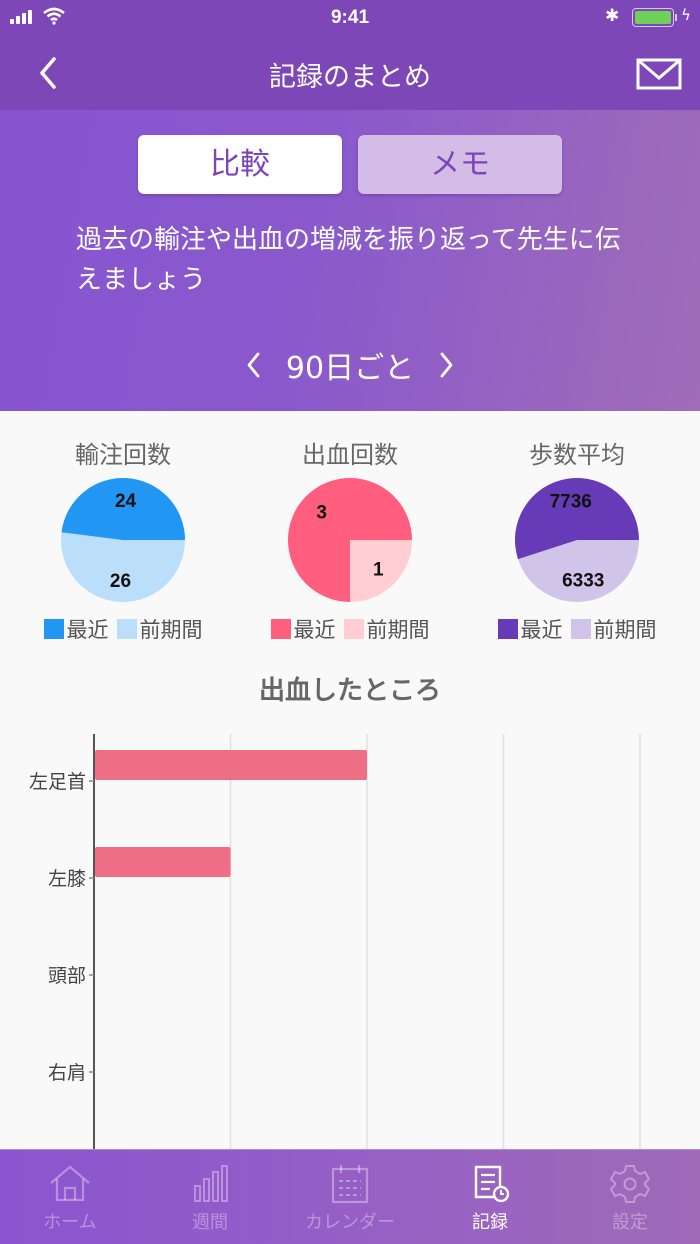 The width and height of the screenshot is (700, 1244). What do you see at coordinates (630, 1184) in the screenshot?
I see `gear-icon` at bounding box center [630, 1184].